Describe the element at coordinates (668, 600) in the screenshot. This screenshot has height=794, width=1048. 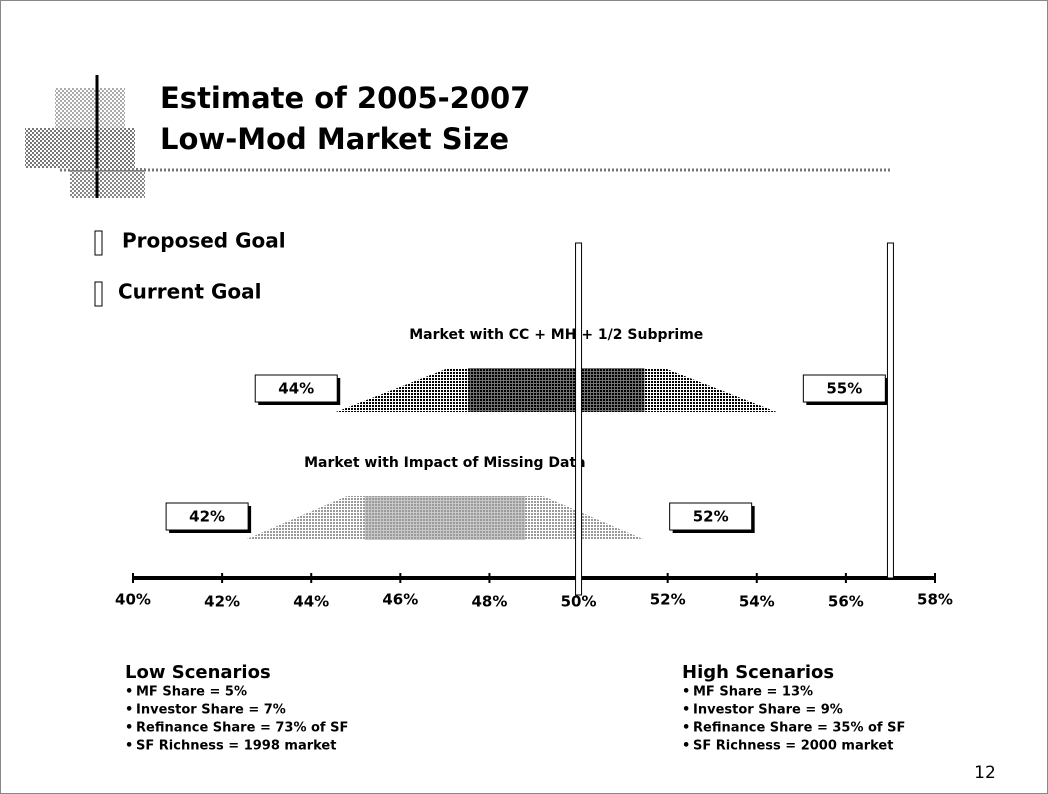
I see `x-tick-label: 52%` at that location.